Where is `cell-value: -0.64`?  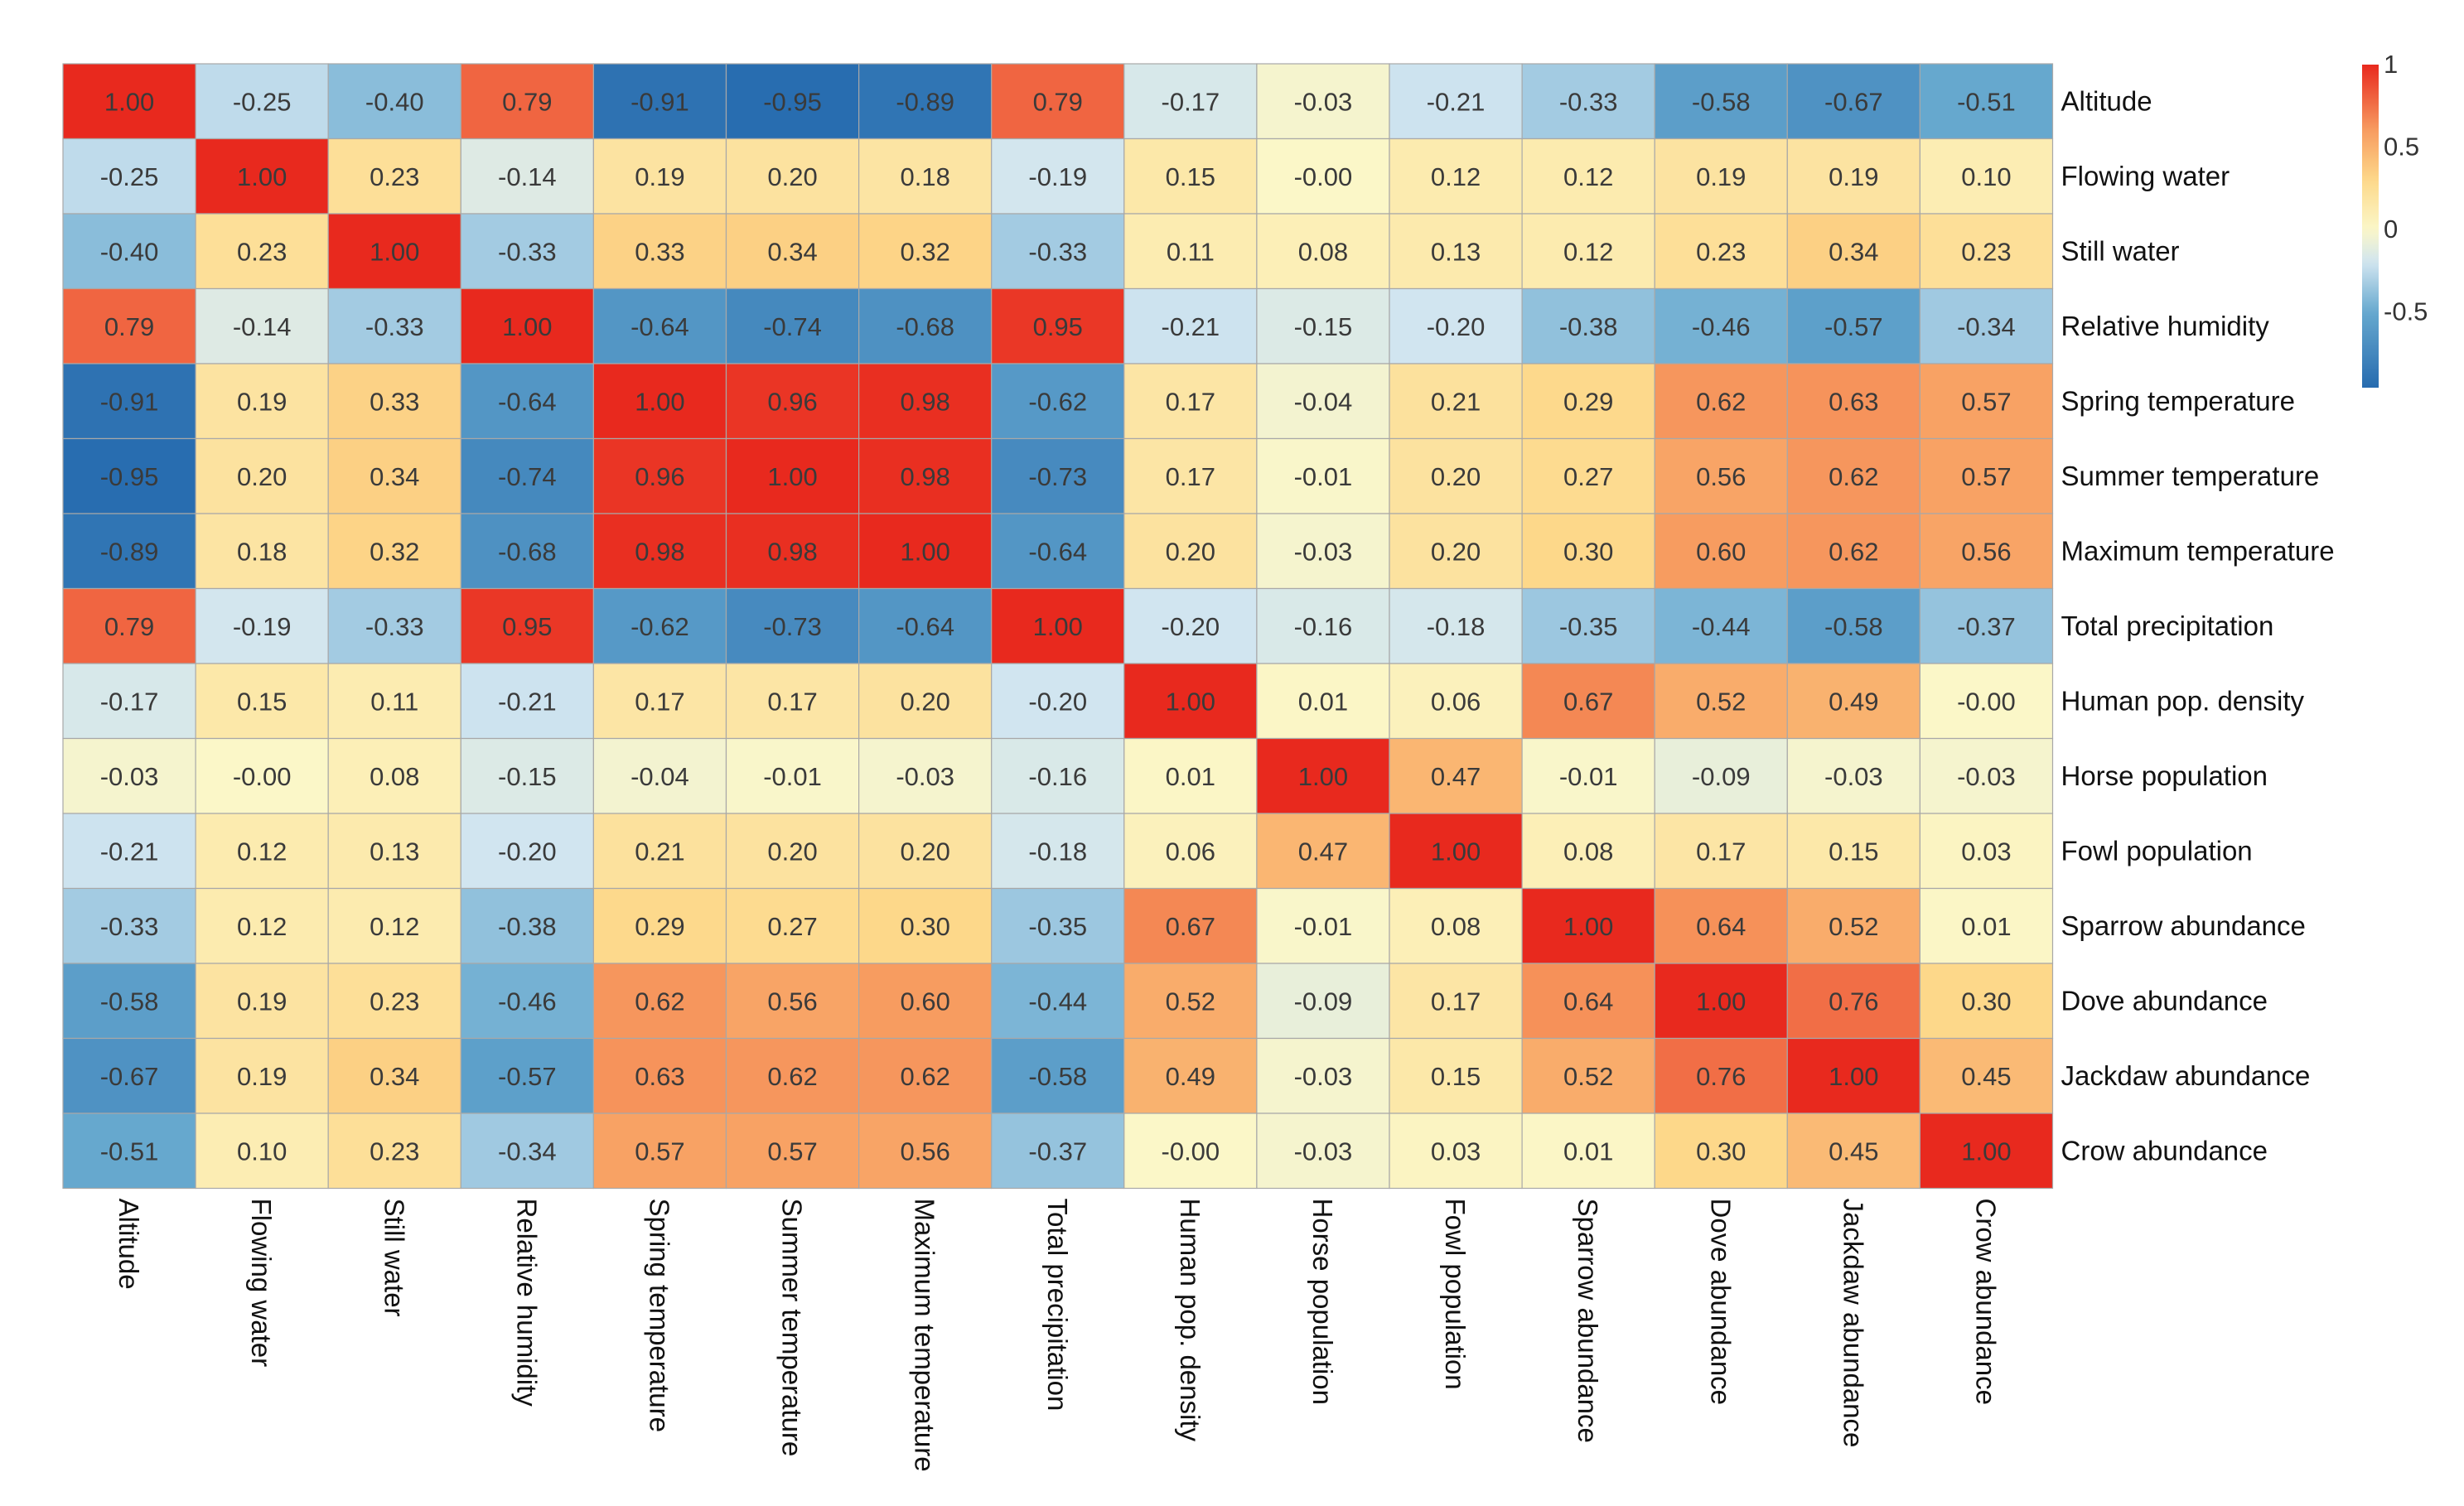 cell-value: -0.64 is located at coordinates (659, 326).